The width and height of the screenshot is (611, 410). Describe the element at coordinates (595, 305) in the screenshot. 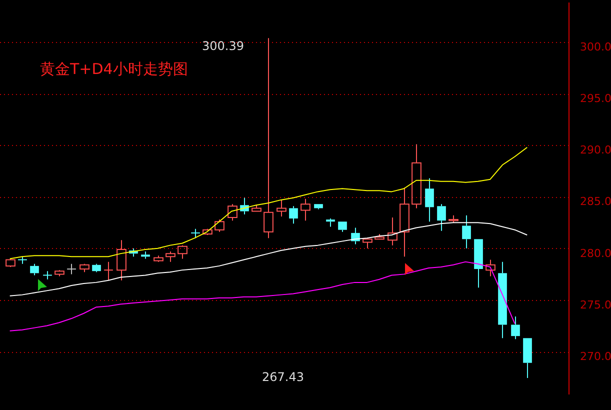

I see `y-tick-label: 275.0` at that location.